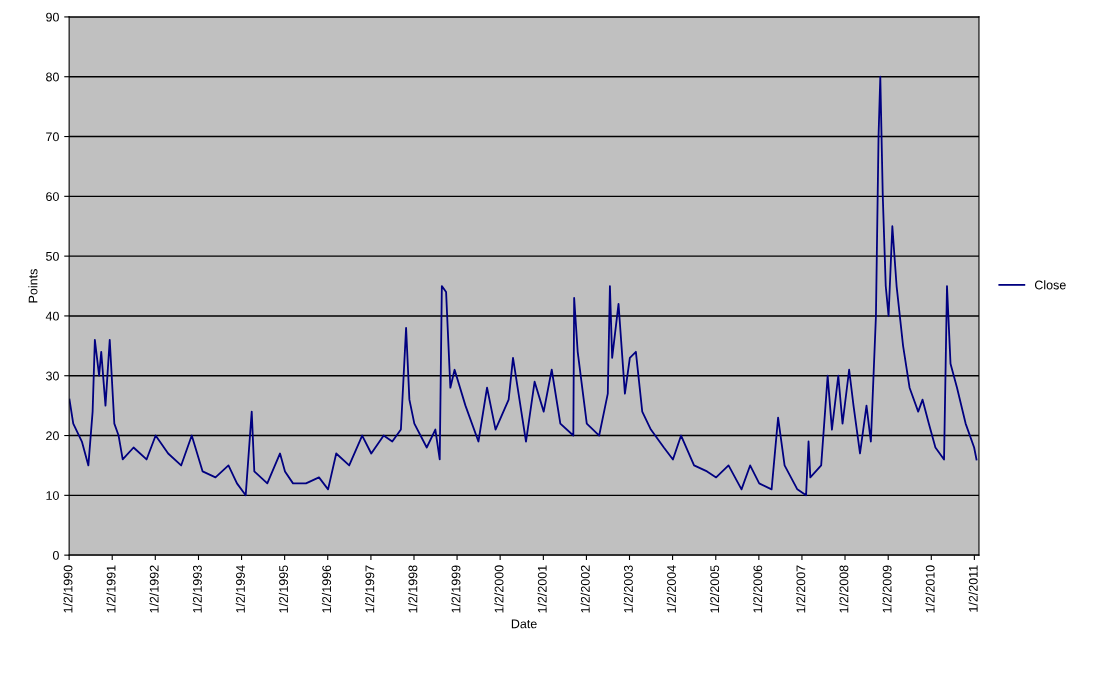 This screenshot has width=1115, height=677. I want to click on x-tick-label: 1/2/2007, so click(801, 589).